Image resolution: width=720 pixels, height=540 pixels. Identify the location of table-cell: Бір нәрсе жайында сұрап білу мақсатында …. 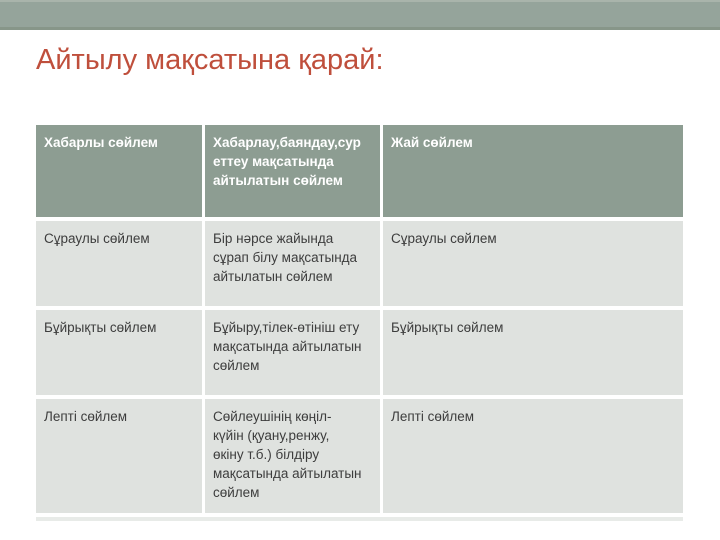
(292, 263).